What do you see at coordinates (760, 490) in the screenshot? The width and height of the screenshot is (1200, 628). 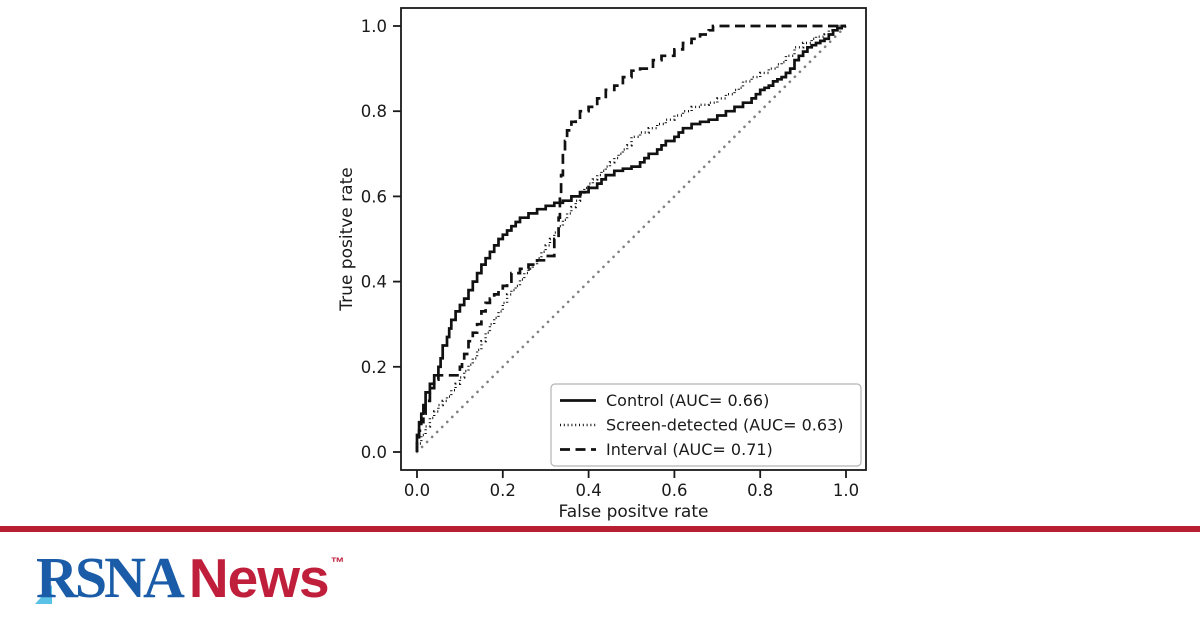 I see `x-tick-label: 0.8` at bounding box center [760, 490].